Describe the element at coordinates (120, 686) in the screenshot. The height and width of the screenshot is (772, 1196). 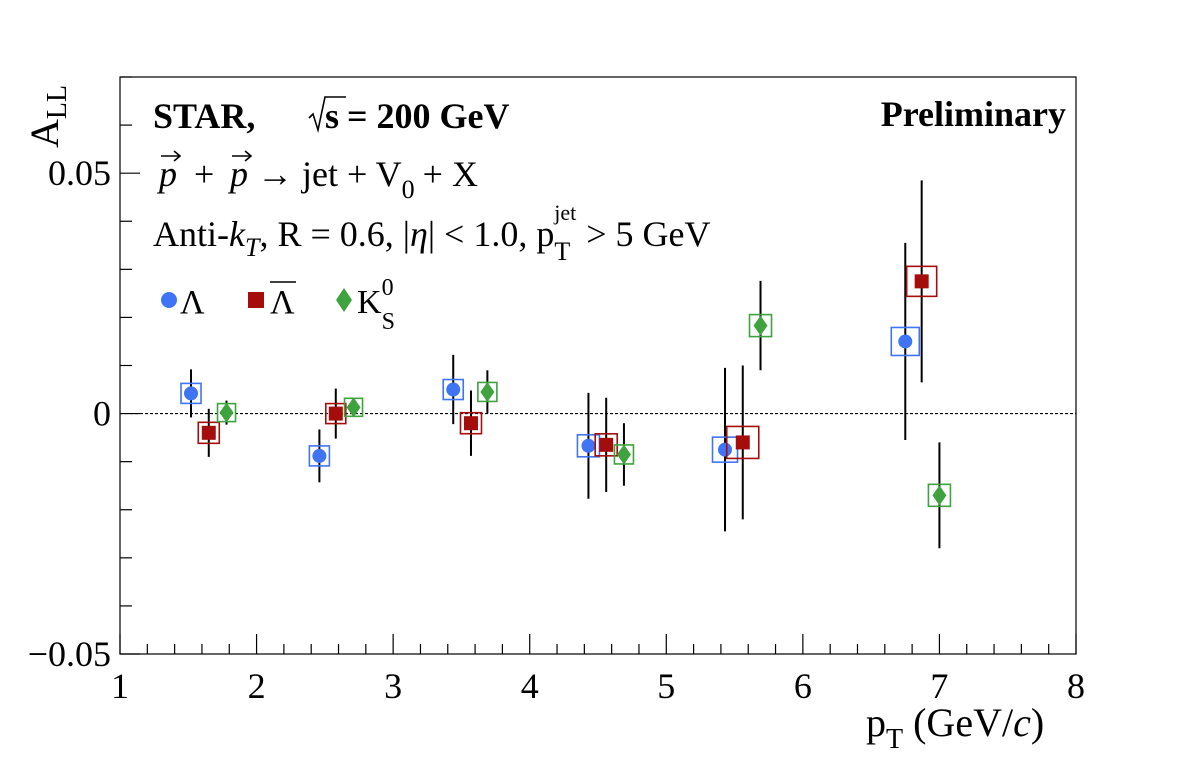
I see `x-tick-label: 1` at that location.